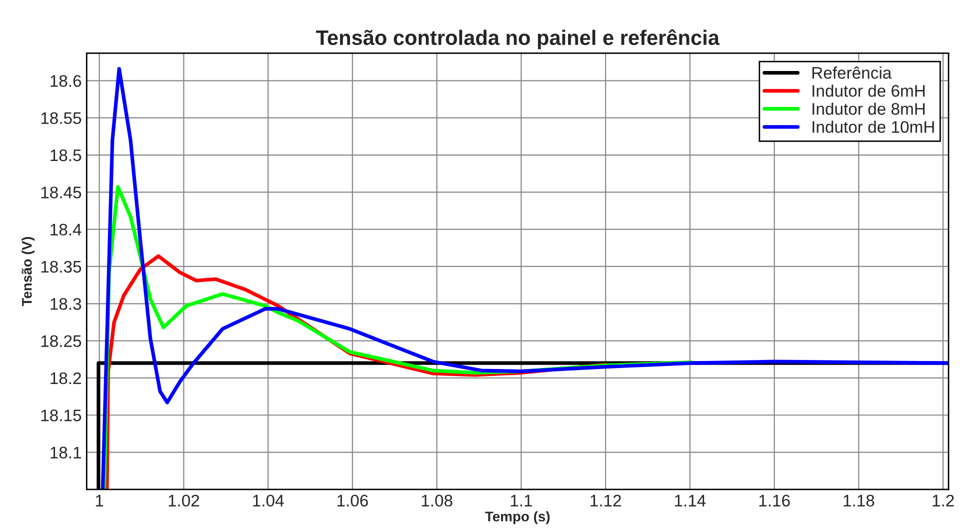  Describe the element at coordinates (61, 192) in the screenshot. I see `y-tick-label: 18.45` at that location.